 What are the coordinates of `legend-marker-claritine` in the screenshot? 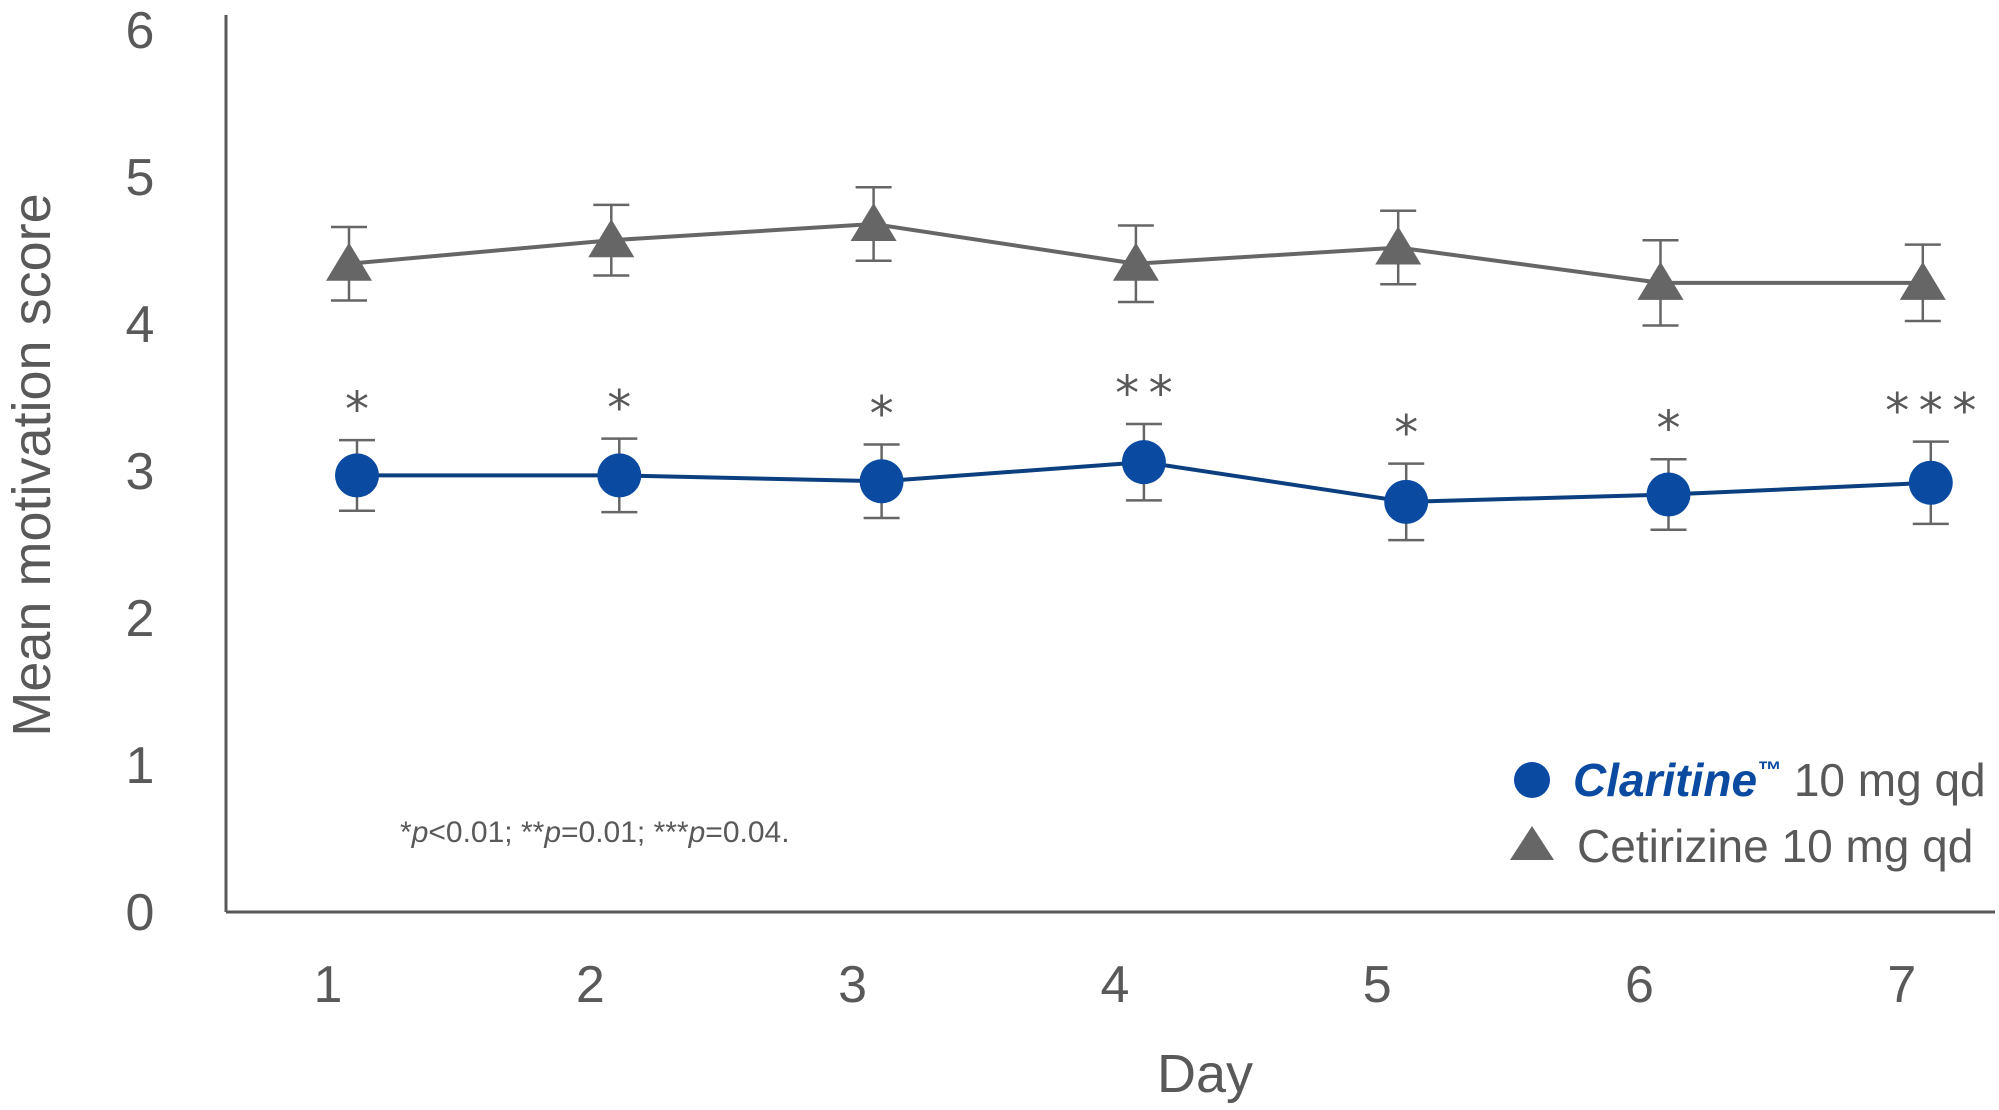 It's located at (1532, 780).